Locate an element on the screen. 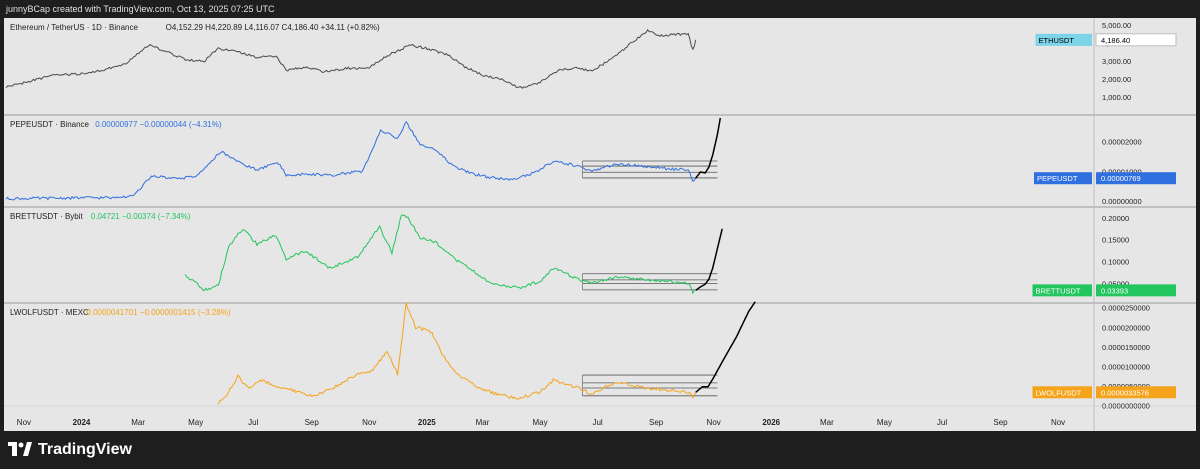  symbol-badge-label: PEPEUSDT is located at coordinates (1057, 178).